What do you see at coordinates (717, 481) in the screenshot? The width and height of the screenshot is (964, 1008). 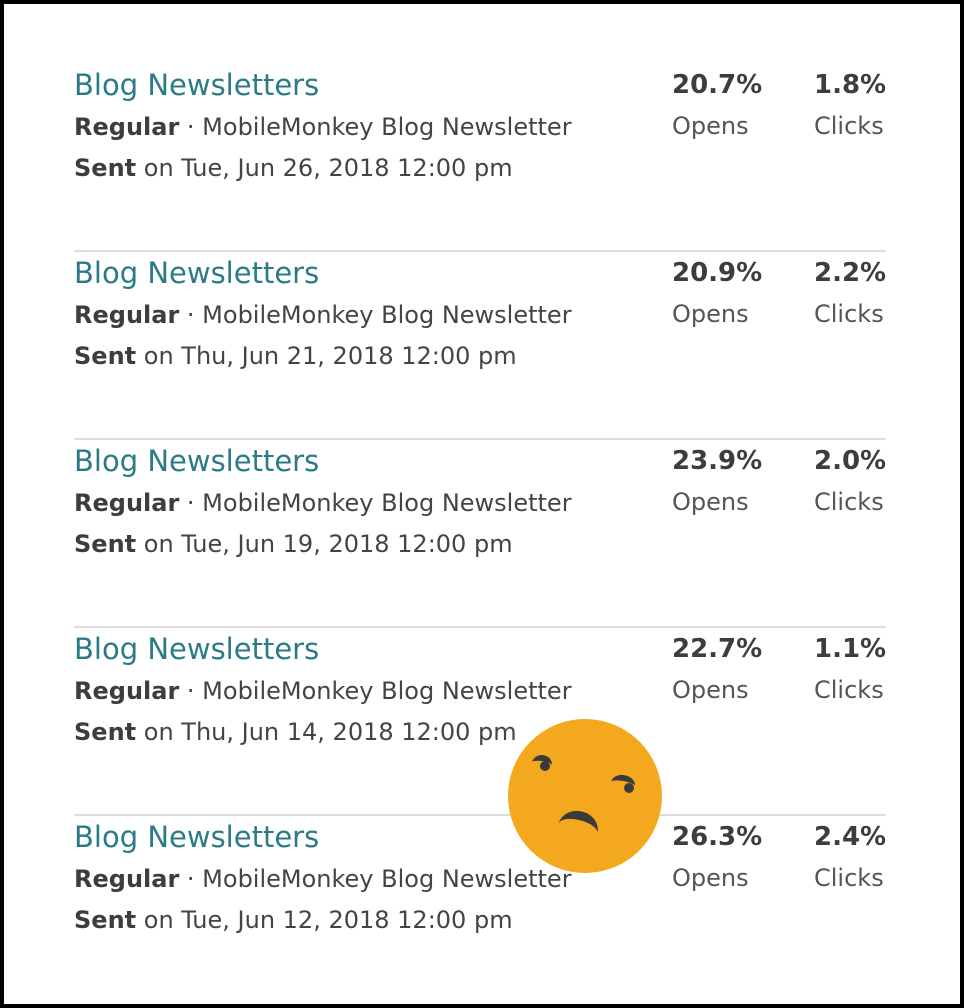 I see `opens-stat: 23.9% Opens` at bounding box center [717, 481].